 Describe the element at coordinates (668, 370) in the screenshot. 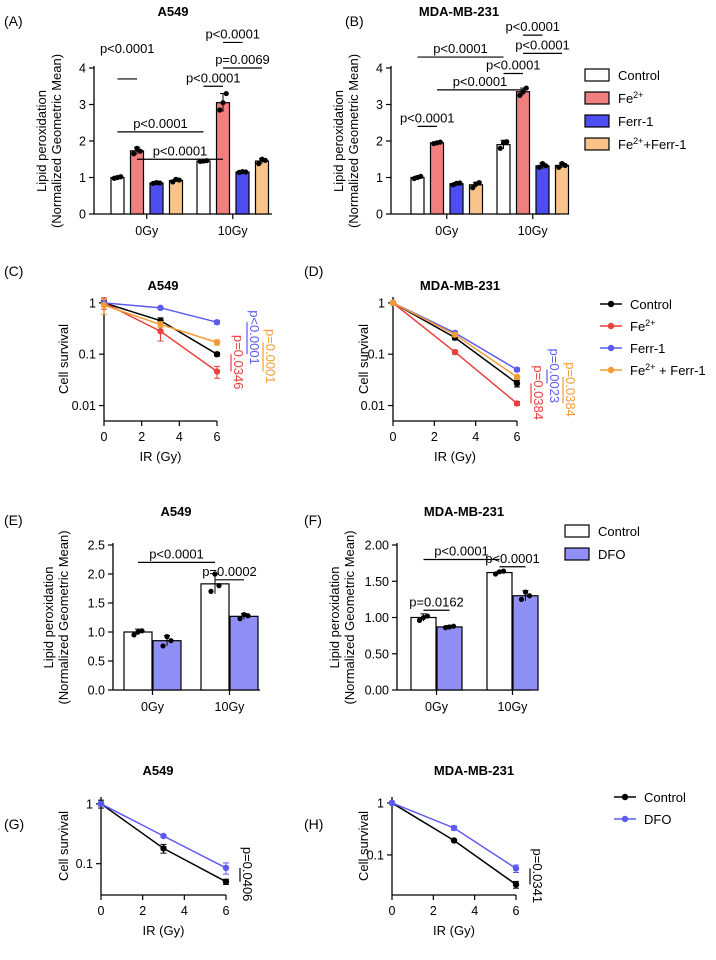

I see `legend-label: Fe2+ + Ferr-1` at that location.